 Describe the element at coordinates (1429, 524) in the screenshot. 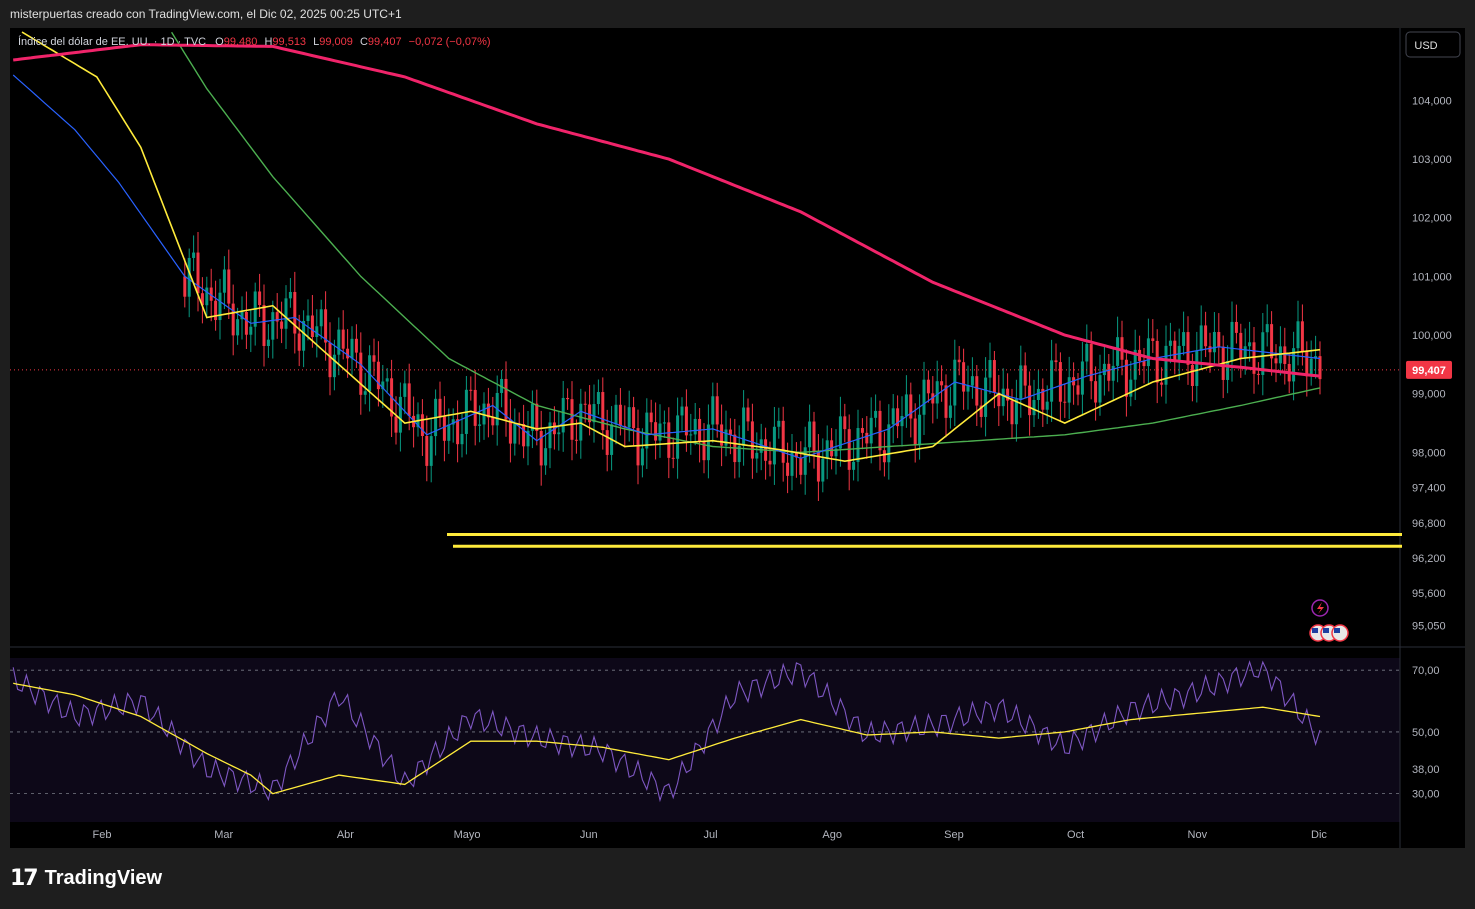

I see `price-tick-label: 96,800` at that location.